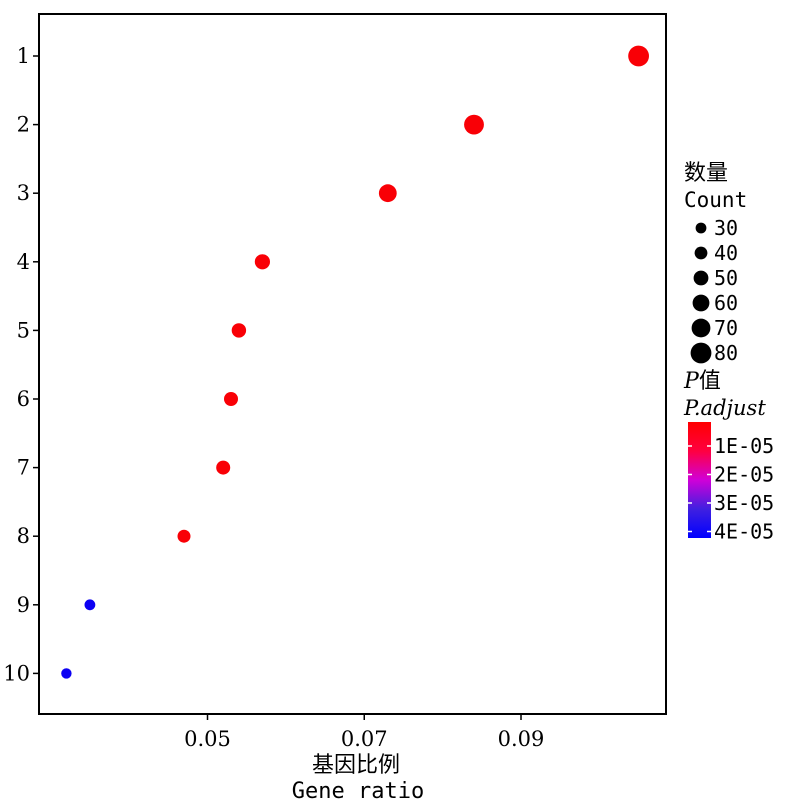  I want to click on color-bar, so click(699, 480).